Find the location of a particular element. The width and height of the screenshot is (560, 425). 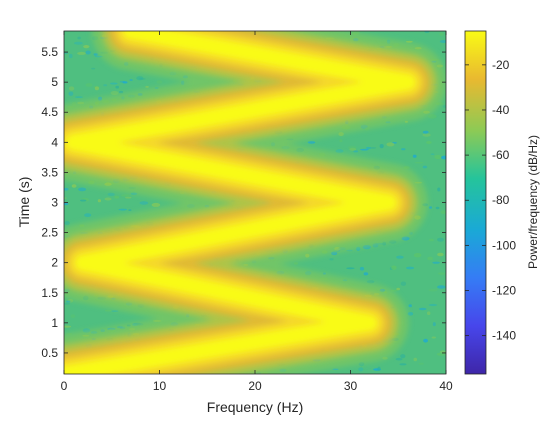

y-tick-label: 2 is located at coordinates (54, 263).